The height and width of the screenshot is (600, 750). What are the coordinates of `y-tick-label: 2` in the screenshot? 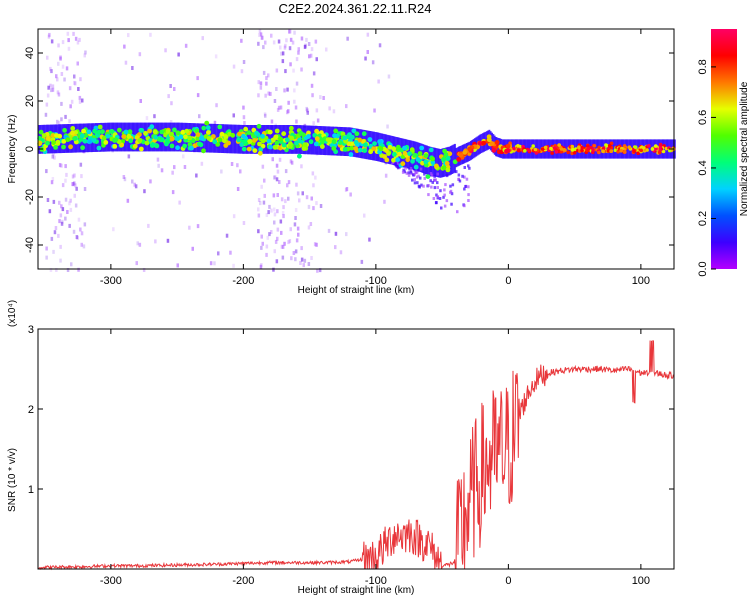 It's located at (31, 410).